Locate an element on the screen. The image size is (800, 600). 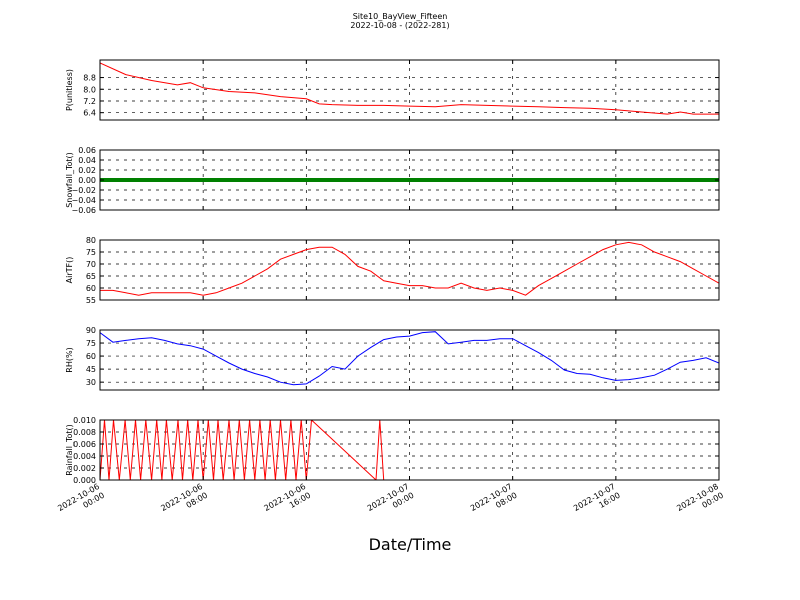
y-tick-label: 90 is located at coordinates (91, 330).